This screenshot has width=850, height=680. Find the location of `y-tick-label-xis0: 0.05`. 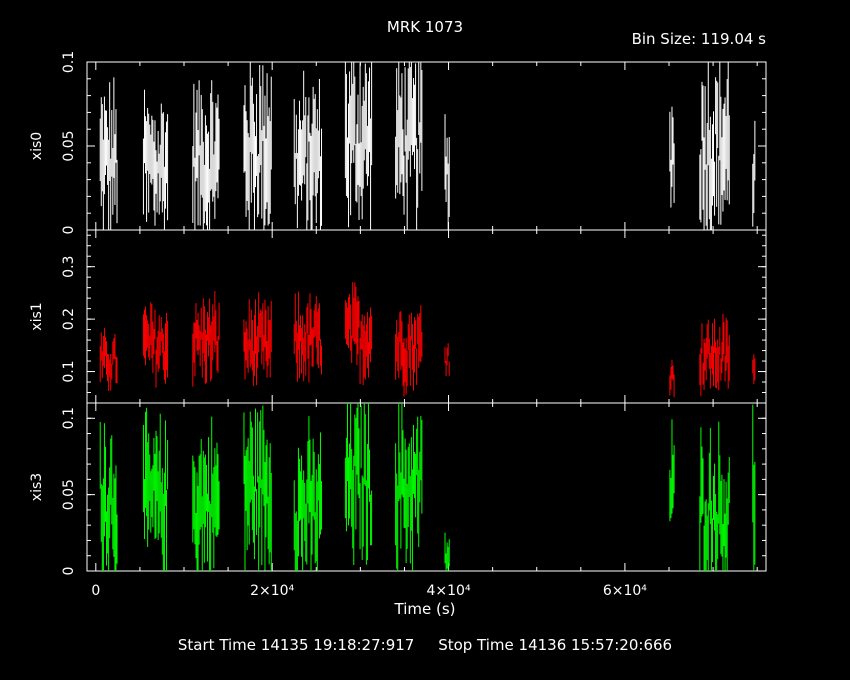

y-tick-label-xis0: 0.05 is located at coordinates (69, 145).